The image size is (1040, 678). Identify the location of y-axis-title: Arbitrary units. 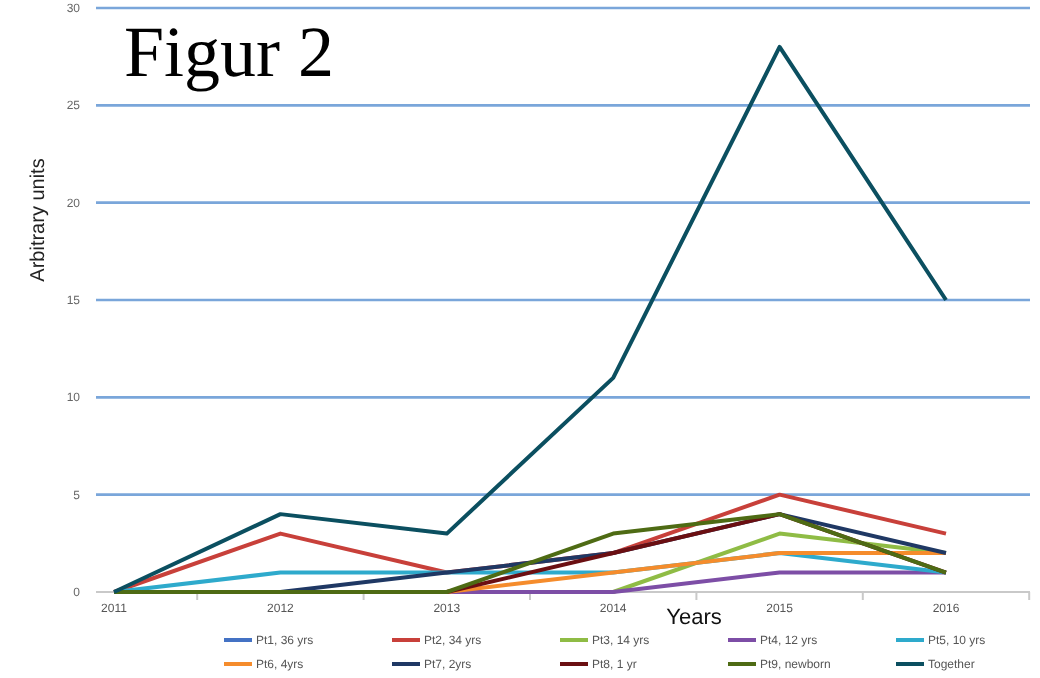
(39, 220).